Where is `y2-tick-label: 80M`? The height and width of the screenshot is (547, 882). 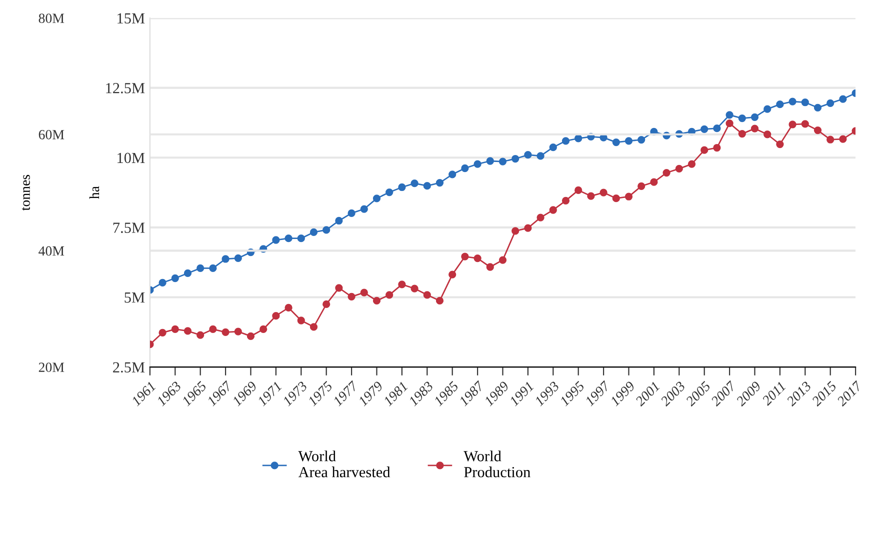 y2-tick-label: 80M is located at coordinates (51, 19).